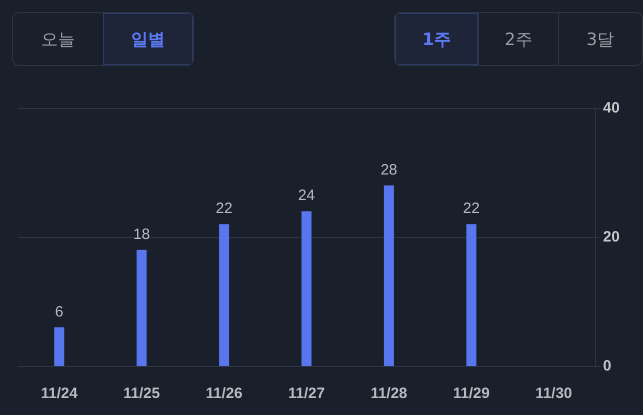 The width and height of the screenshot is (643, 415). Describe the element at coordinates (141, 234) in the screenshot. I see `data-label: 18` at that location.